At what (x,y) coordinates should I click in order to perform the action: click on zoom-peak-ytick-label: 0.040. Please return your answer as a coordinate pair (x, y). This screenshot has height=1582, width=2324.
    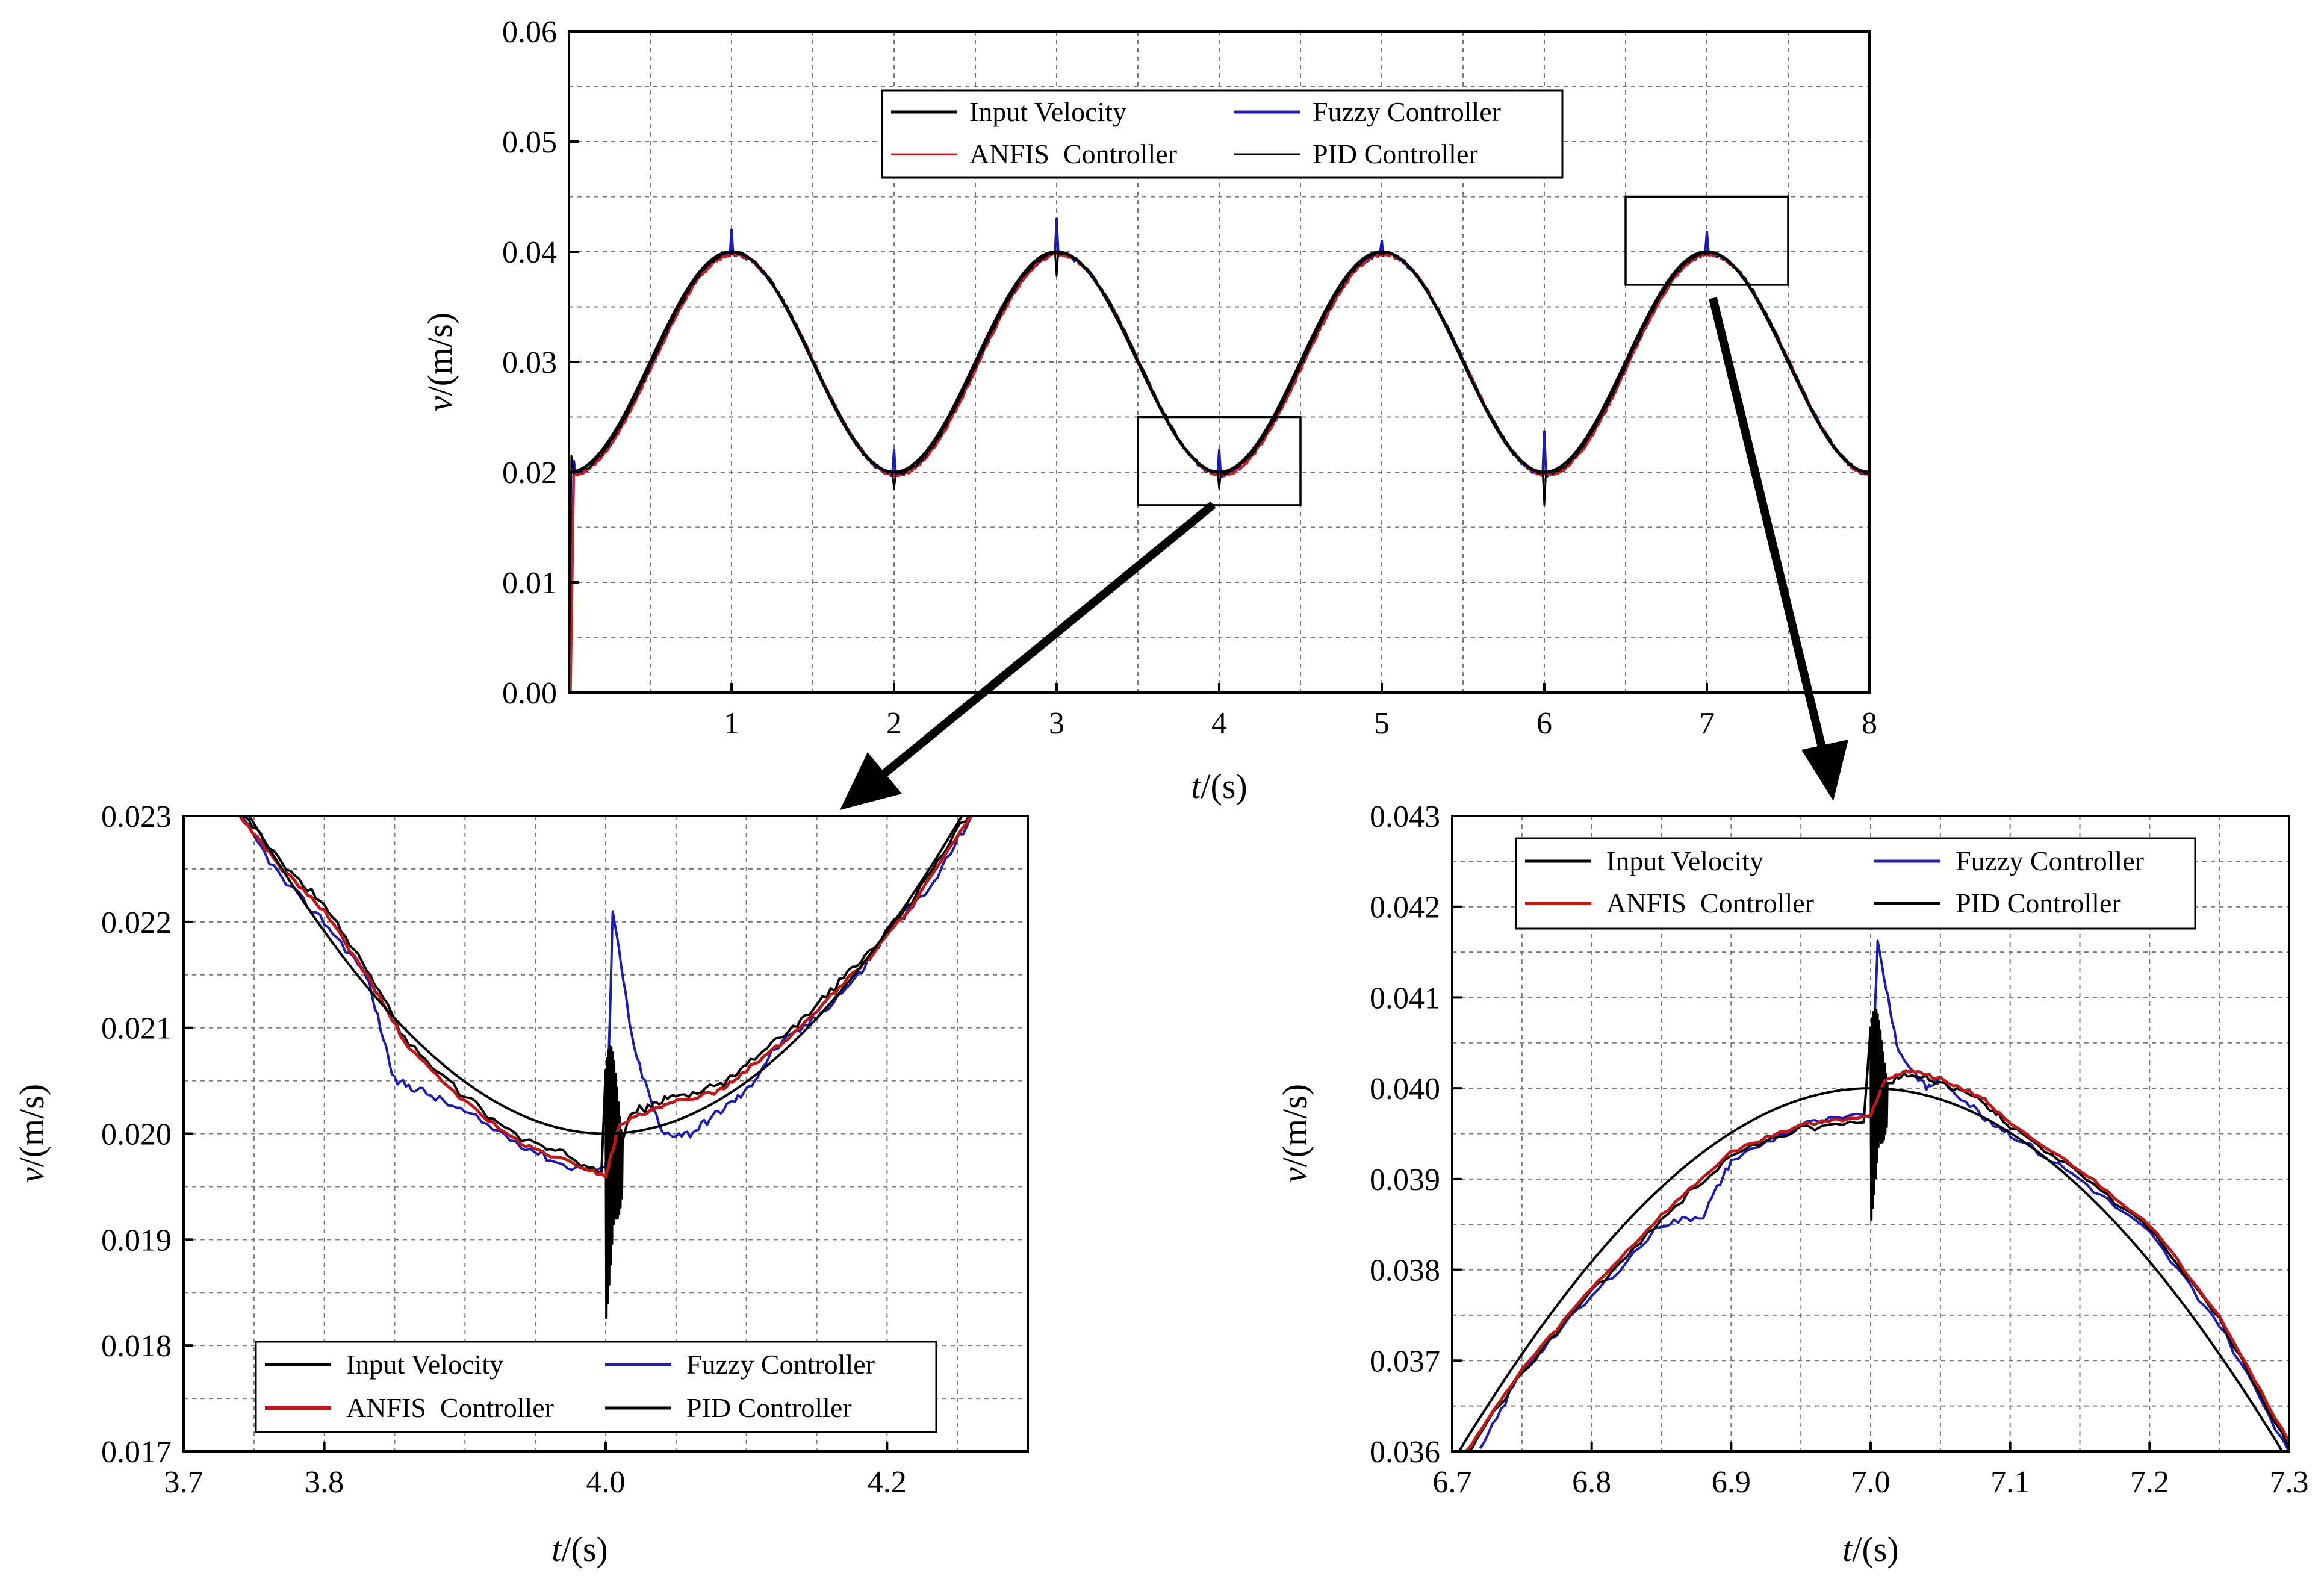
    Looking at the image, I should click on (1405, 1089).